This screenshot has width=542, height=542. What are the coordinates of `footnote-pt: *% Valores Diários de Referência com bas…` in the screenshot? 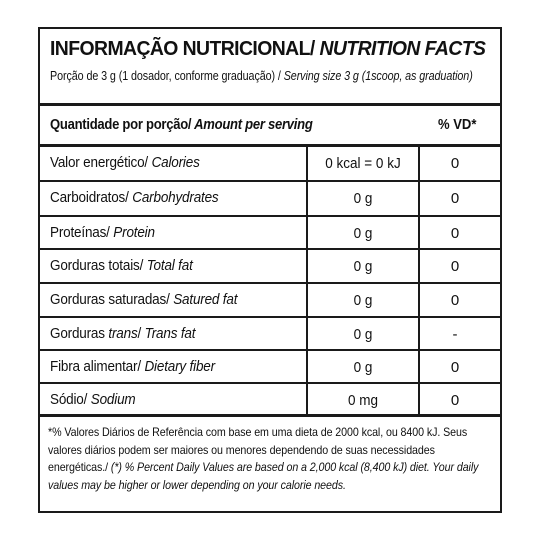 It's located at (258, 449).